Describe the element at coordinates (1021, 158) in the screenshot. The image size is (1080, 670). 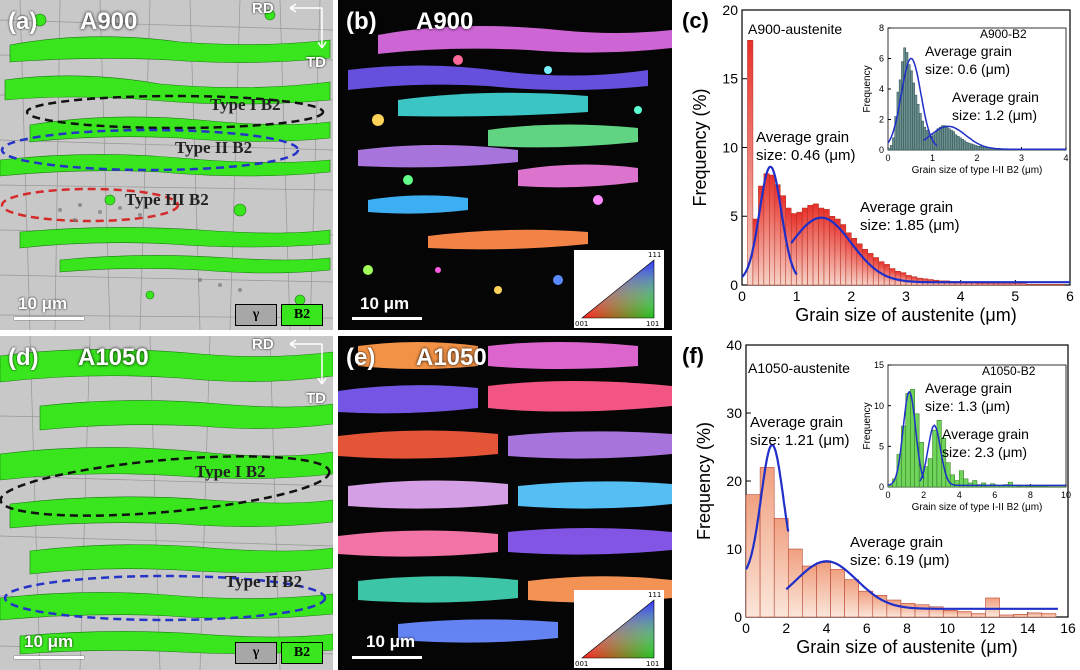
I see `x-tick-label: 3` at that location.